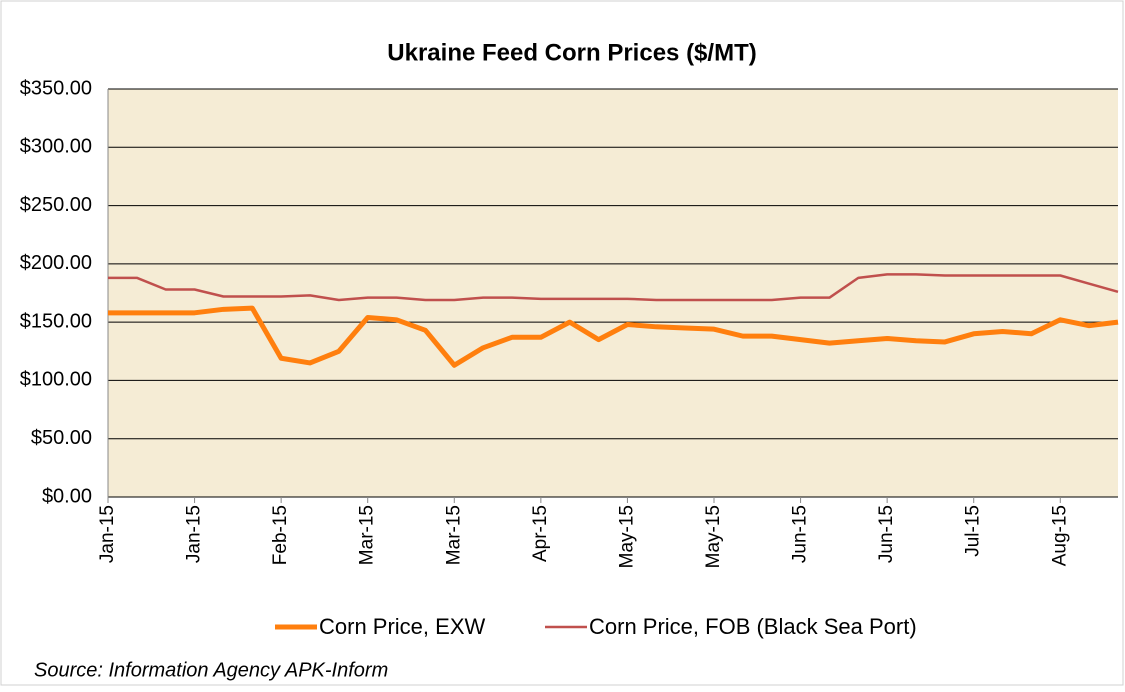 Image resolution: width=1125 pixels, height=692 pixels. What do you see at coordinates (1059, 535) in the screenshot?
I see `x-tick-label: Aug-15` at bounding box center [1059, 535].